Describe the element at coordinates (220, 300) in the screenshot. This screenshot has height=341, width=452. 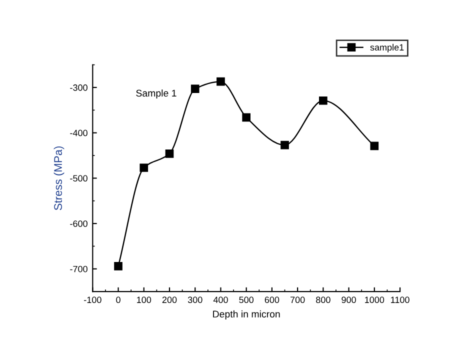
I see `x-tick-label: 400` at that location.